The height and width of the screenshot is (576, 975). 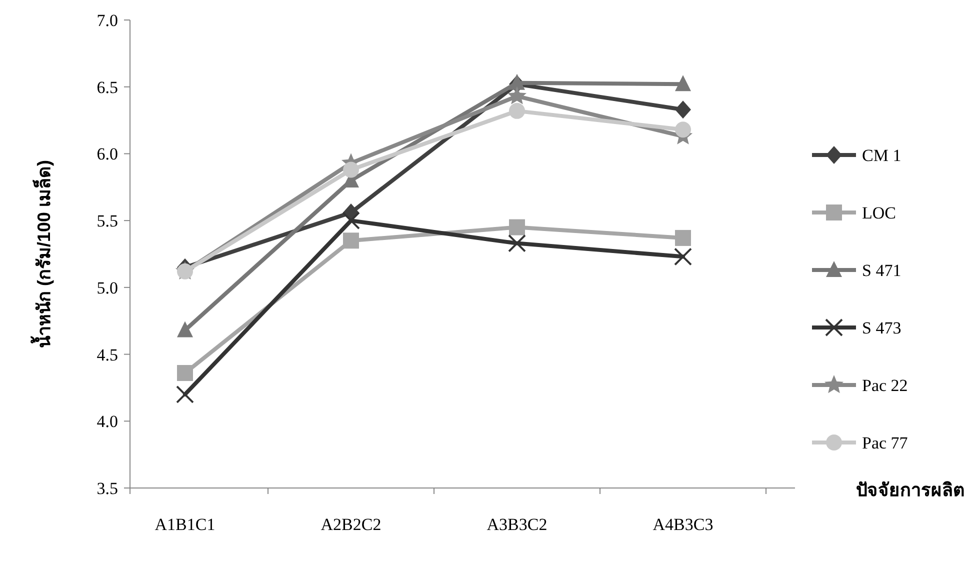 I want to click on y-tick-label: 6.0, so click(x=107, y=154).